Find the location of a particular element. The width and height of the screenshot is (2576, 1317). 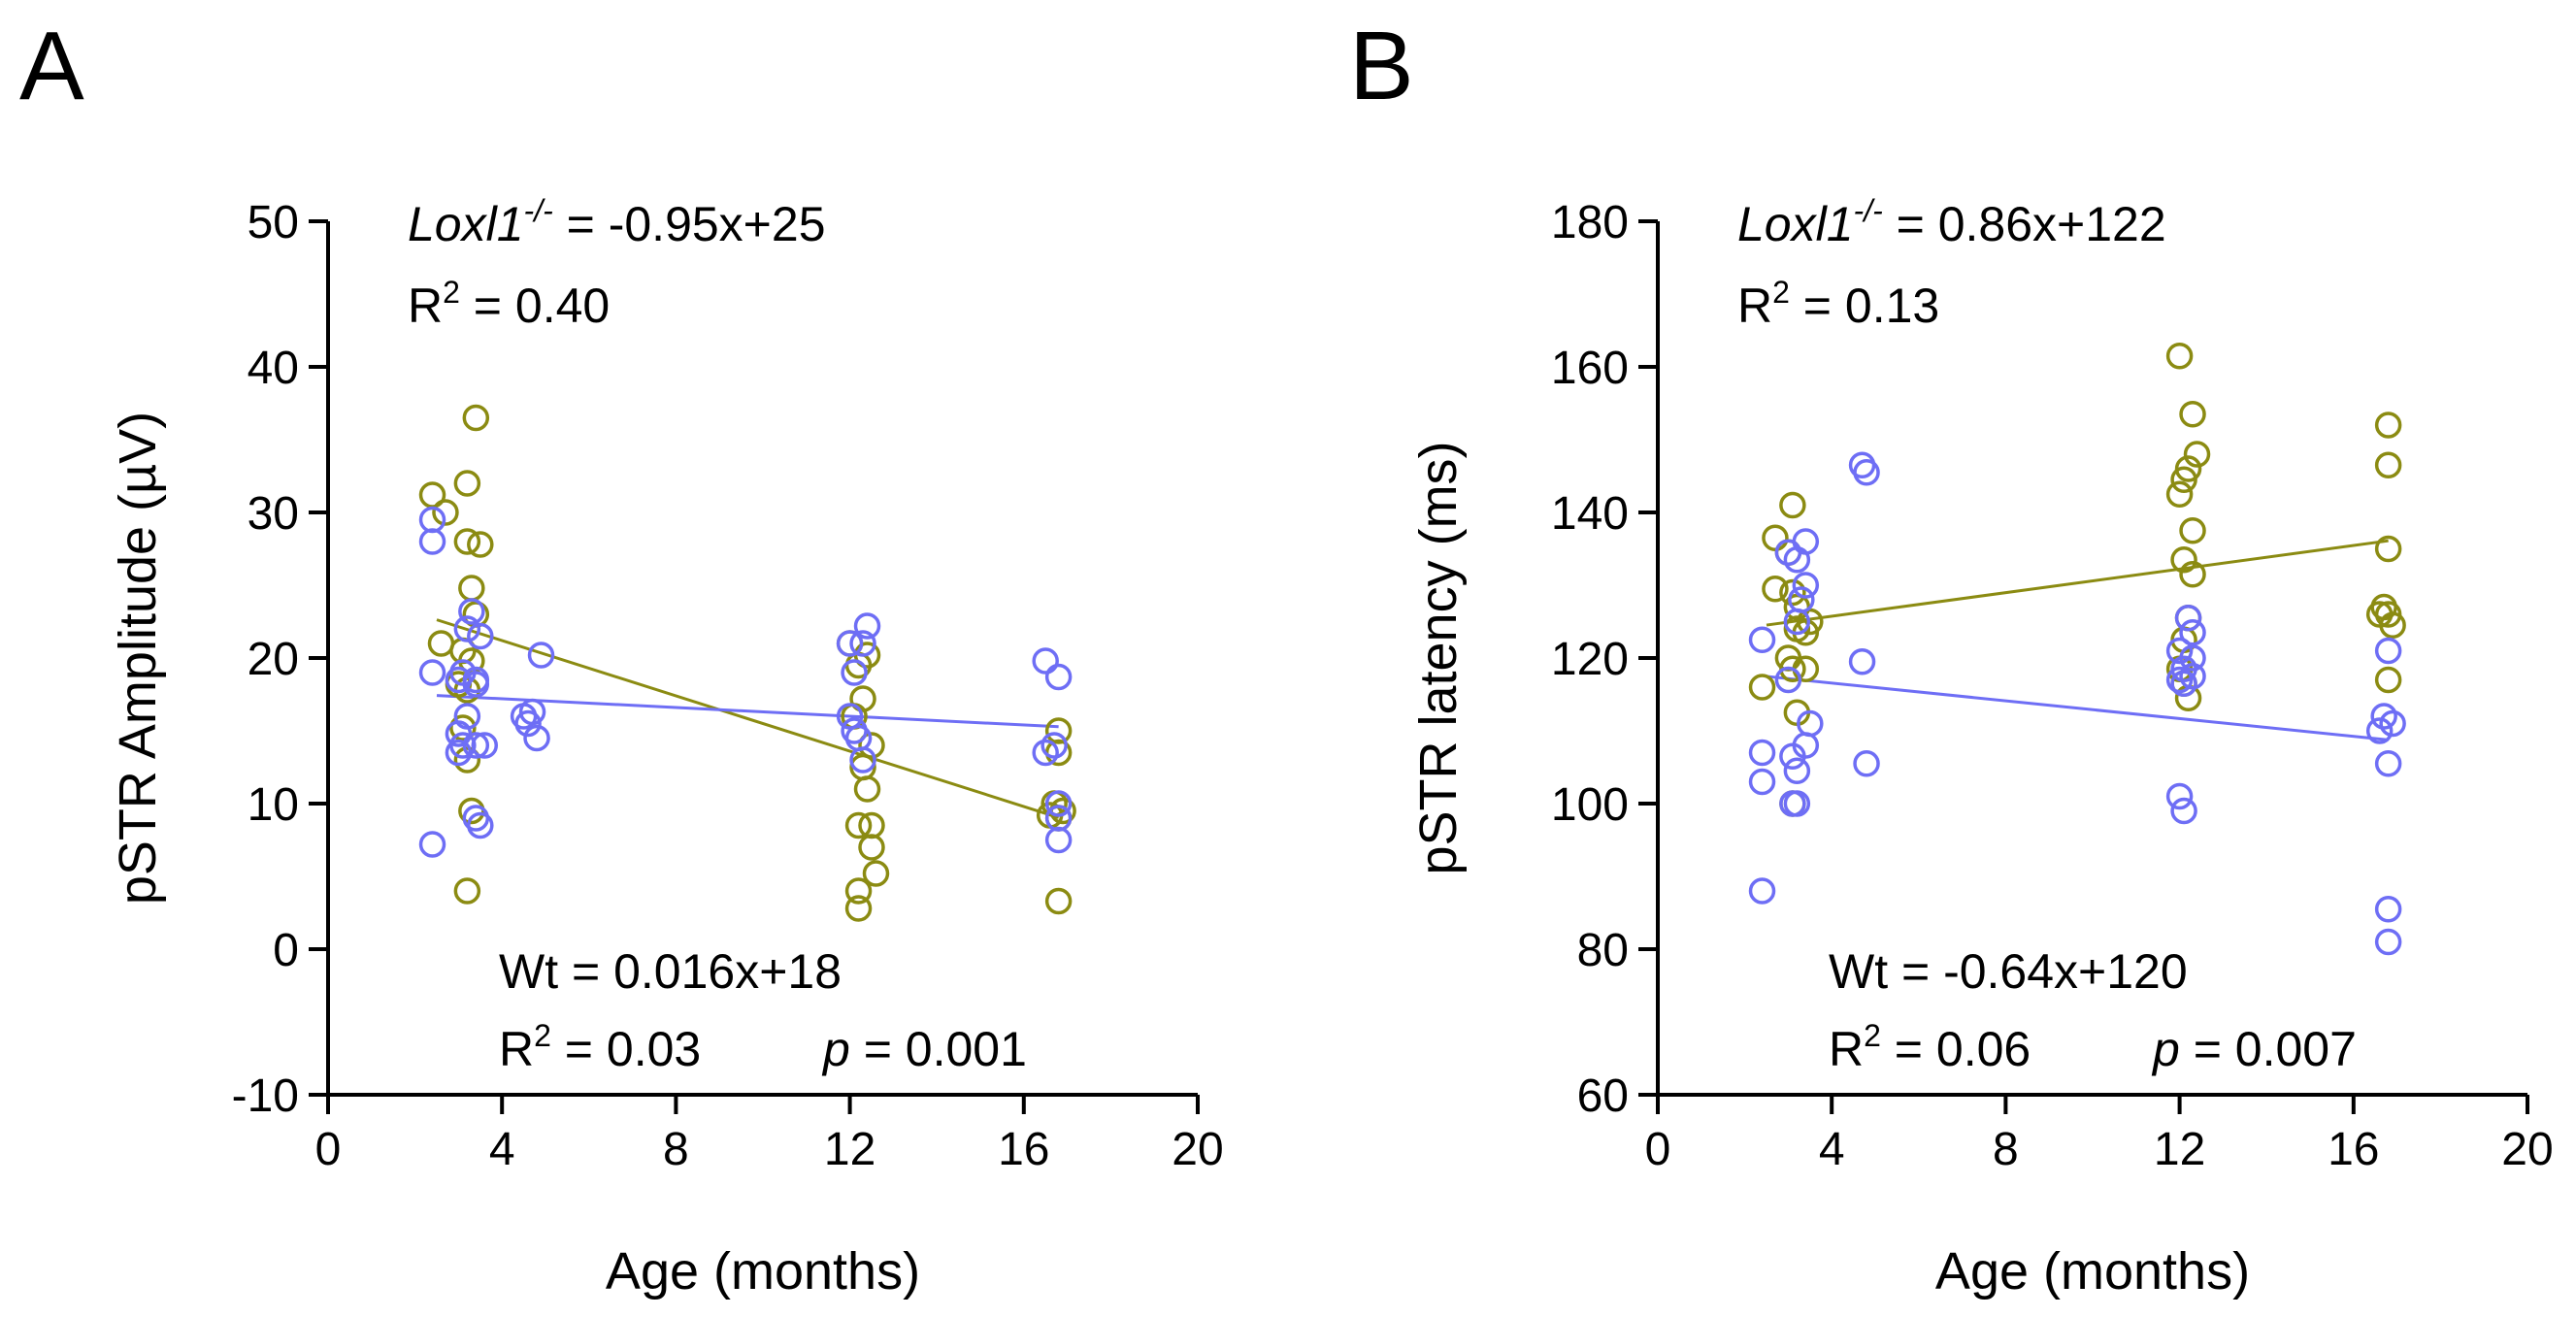

panel-a-p-label: p is located at coordinates (835, 1049).